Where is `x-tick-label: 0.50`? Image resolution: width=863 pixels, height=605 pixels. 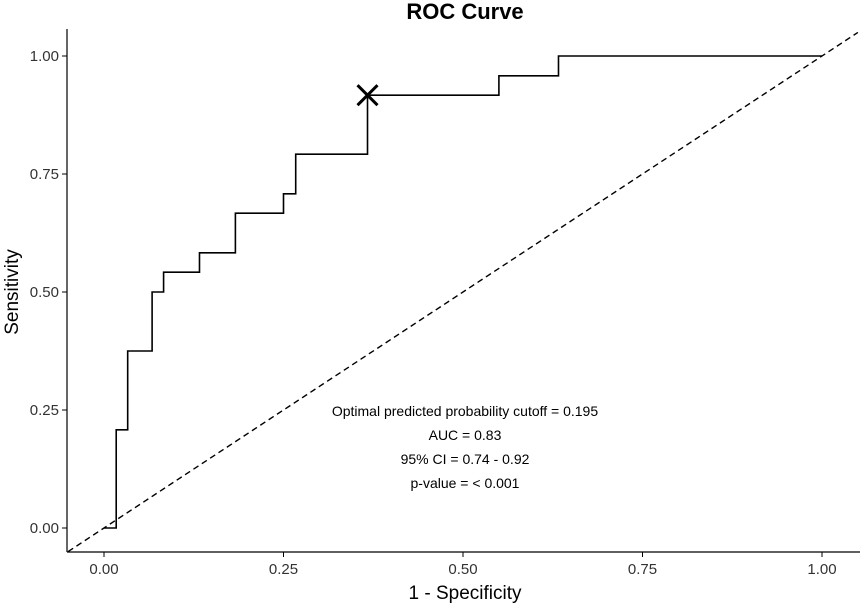 x-tick-label: 0.50 is located at coordinates (462, 569).